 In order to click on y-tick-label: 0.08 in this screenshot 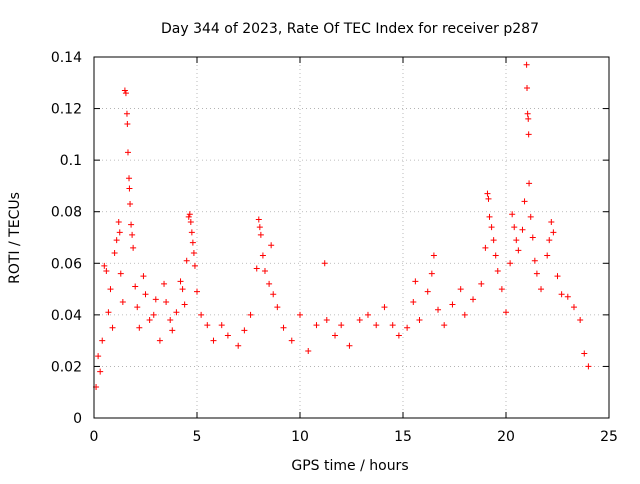, I will do `click(66, 213)`.